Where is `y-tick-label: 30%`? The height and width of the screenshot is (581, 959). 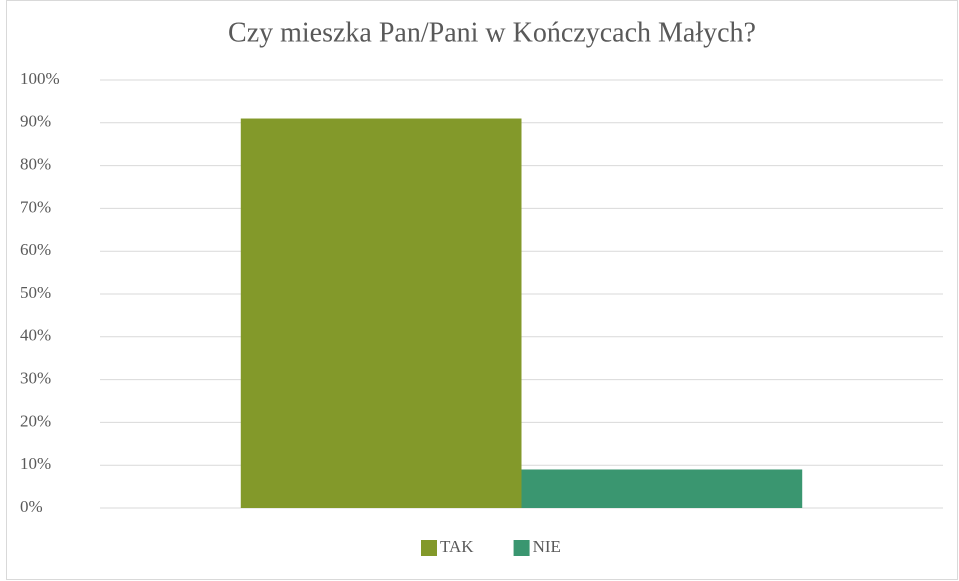
y-tick-label: 30% is located at coordinates (35, 378).